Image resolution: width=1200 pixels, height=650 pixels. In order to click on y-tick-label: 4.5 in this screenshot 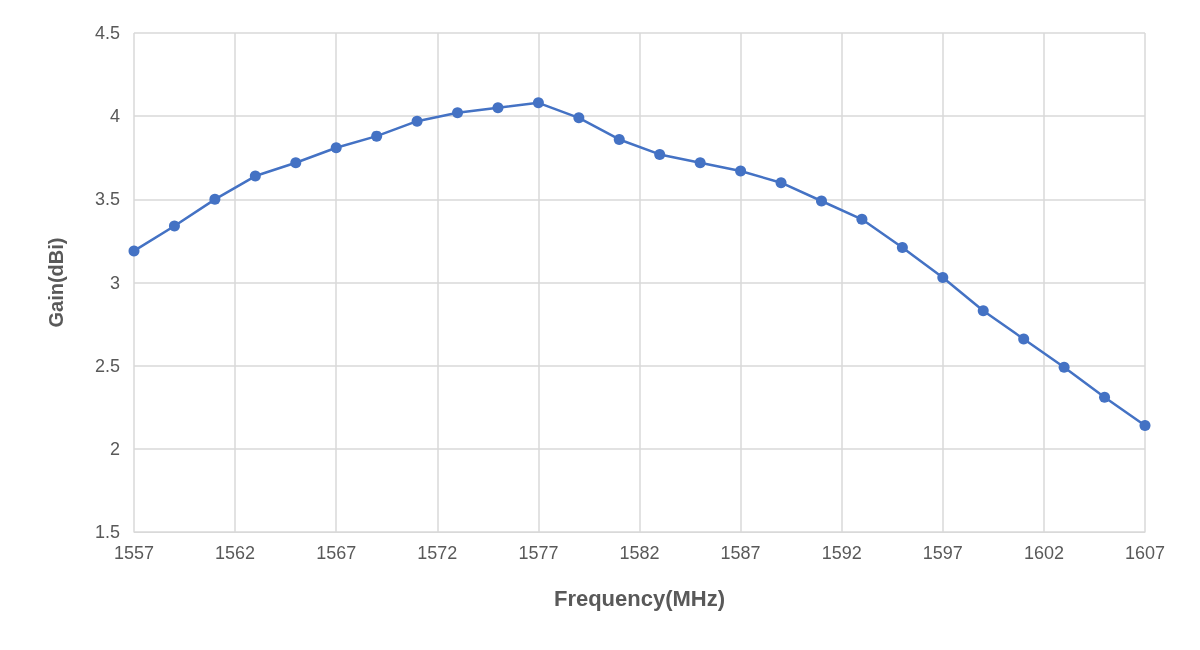, I will do `click(107, 33)`.